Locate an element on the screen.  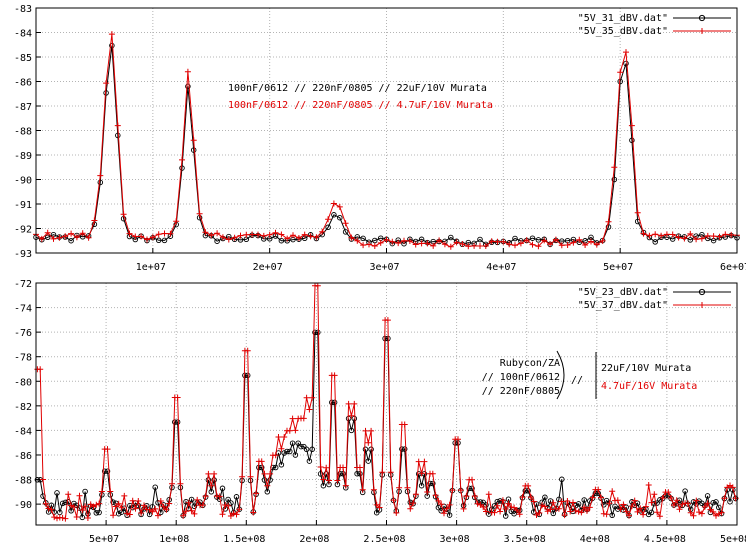
y-tick-label: -88 is located at coordinates (23, 132).